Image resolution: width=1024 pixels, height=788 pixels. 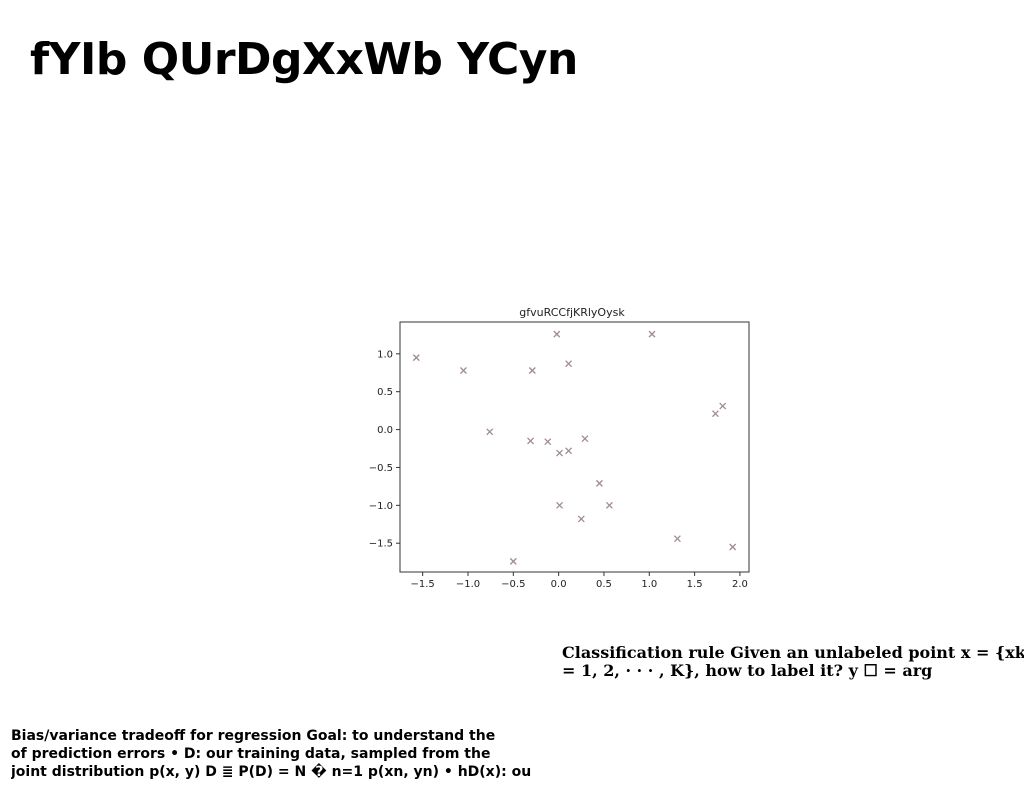 I want to click on data-points, so click(x=574, y=447).